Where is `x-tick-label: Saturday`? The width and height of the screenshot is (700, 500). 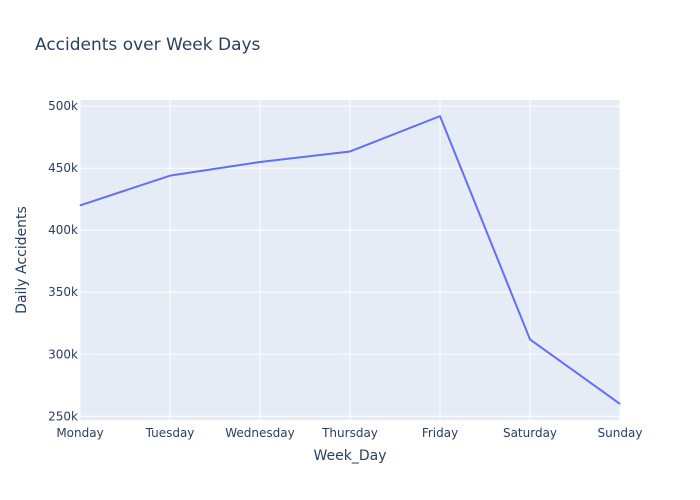 x-tick-label: Saturday is located at coordinates (530, 433).